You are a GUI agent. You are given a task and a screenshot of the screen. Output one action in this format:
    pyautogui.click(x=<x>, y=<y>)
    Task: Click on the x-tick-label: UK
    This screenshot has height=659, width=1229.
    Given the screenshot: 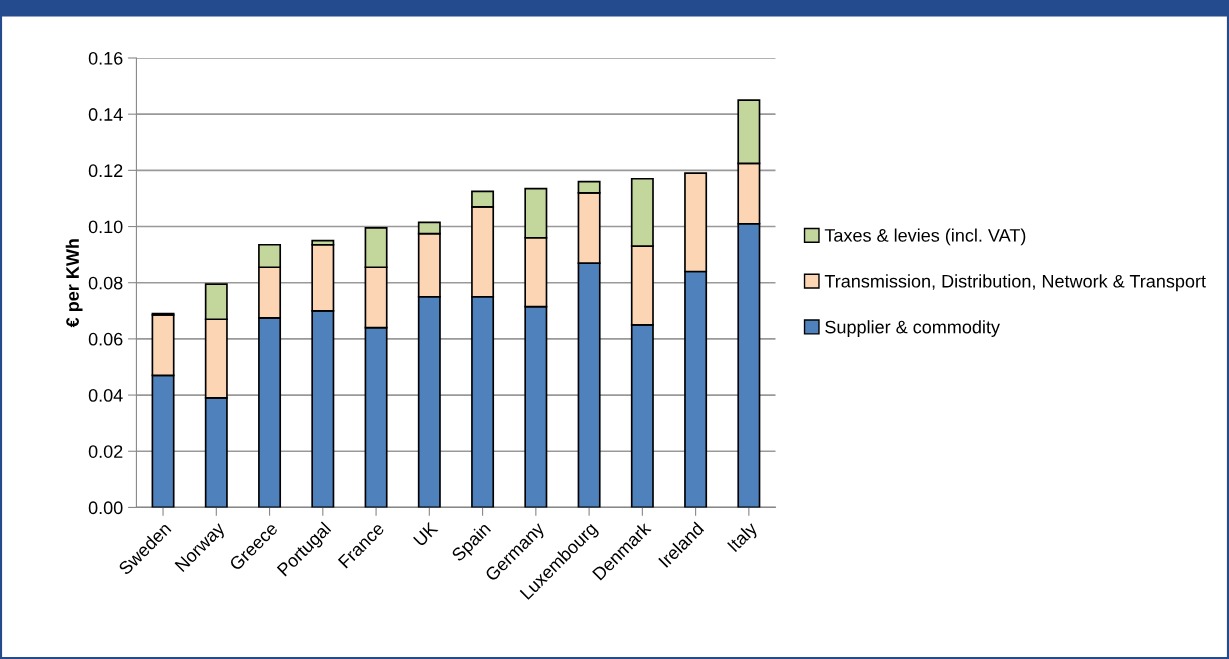 What is the action you would take?
    pyautogui.click(x=426, y=534)
    